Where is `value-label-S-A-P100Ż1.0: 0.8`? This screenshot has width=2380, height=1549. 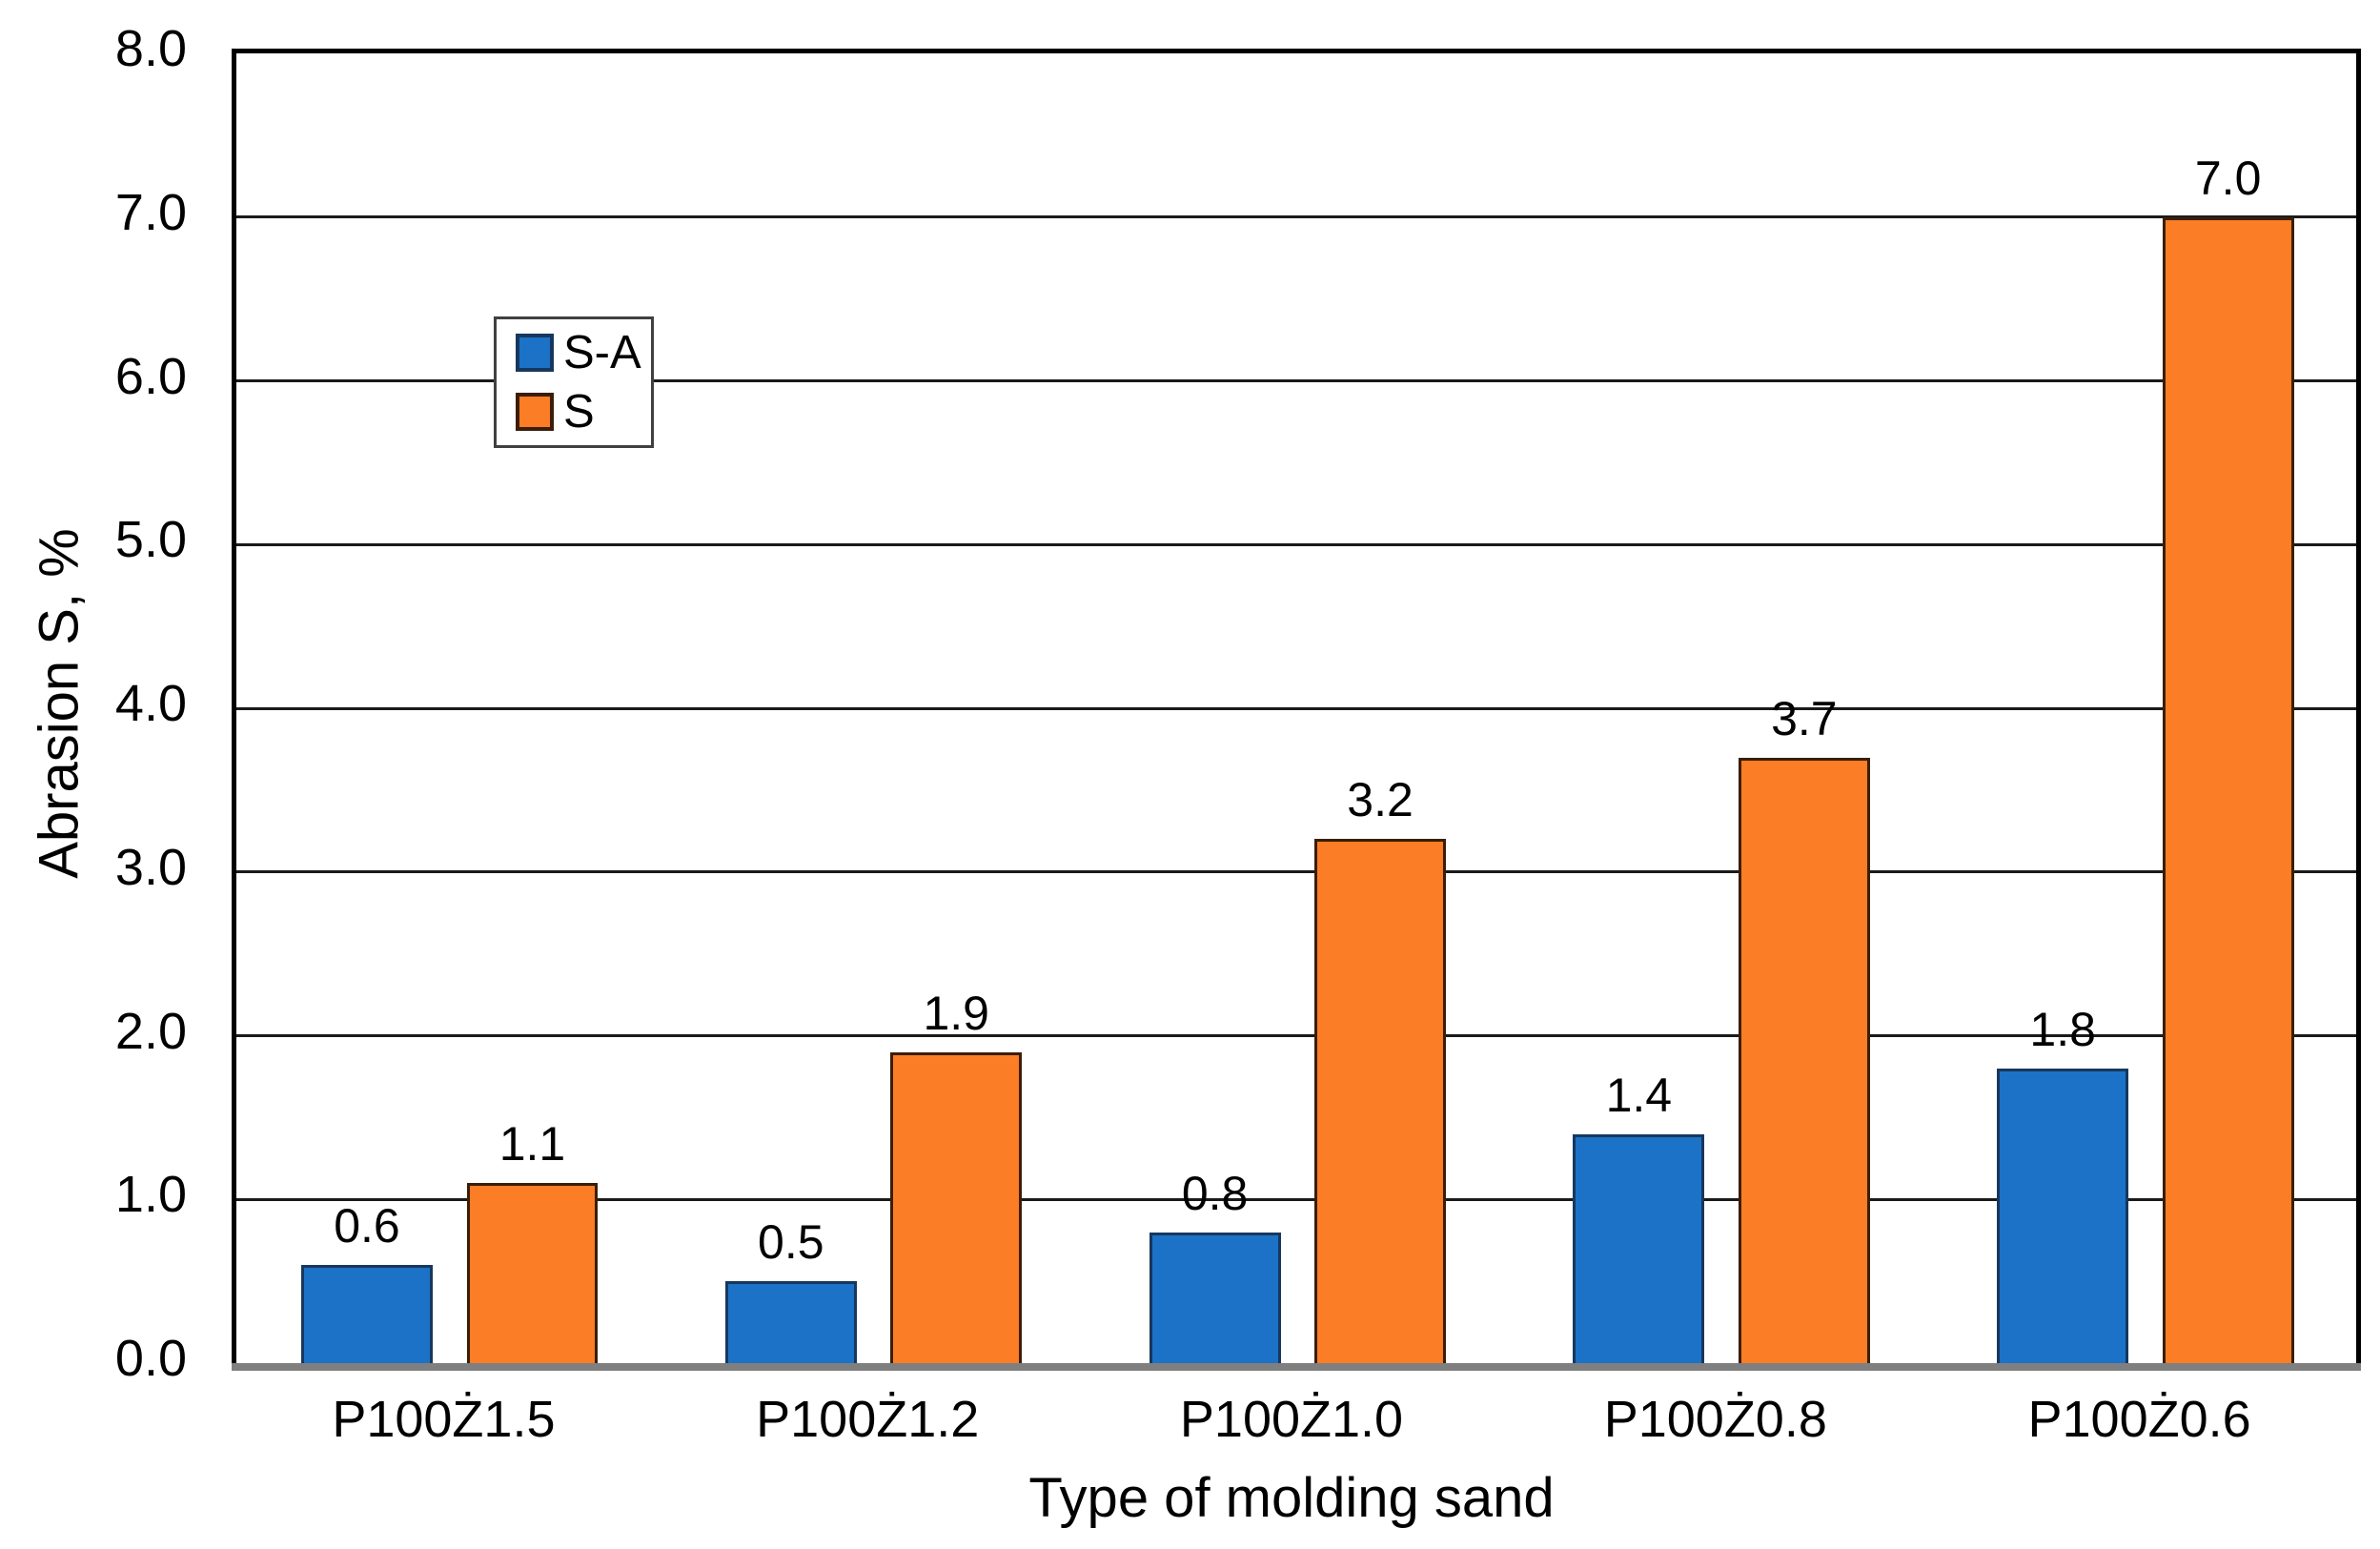 value-label-S-A-P100Ż1.0: 0.8 is located at coordinates (1215, 1193).